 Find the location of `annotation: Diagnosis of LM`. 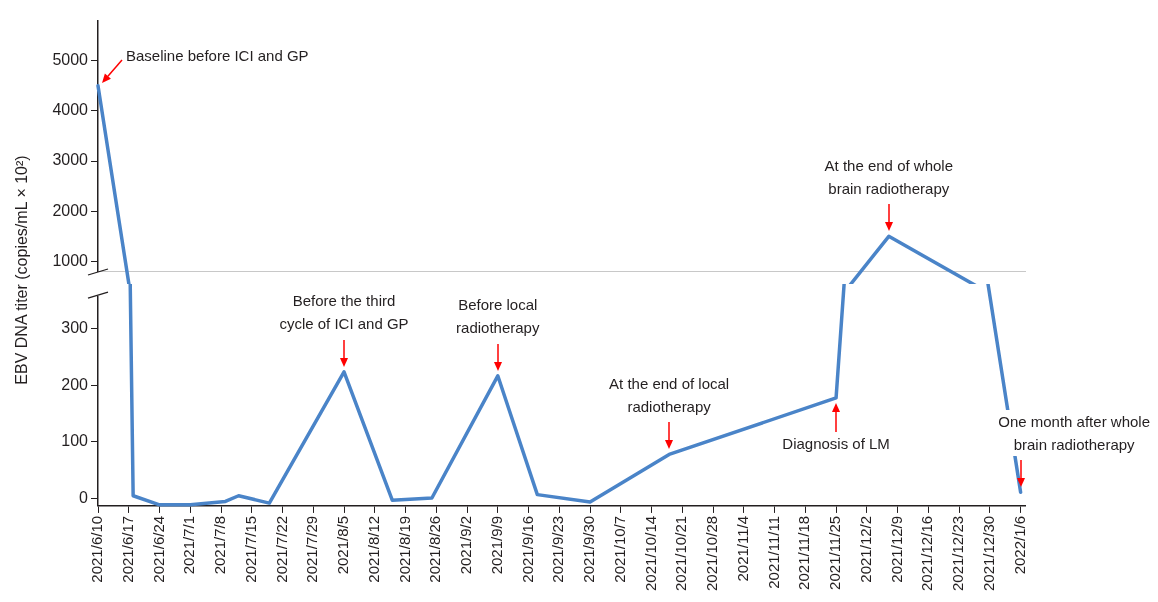

annotation: Diagnosis of LM is located at coordinates (836, 444).